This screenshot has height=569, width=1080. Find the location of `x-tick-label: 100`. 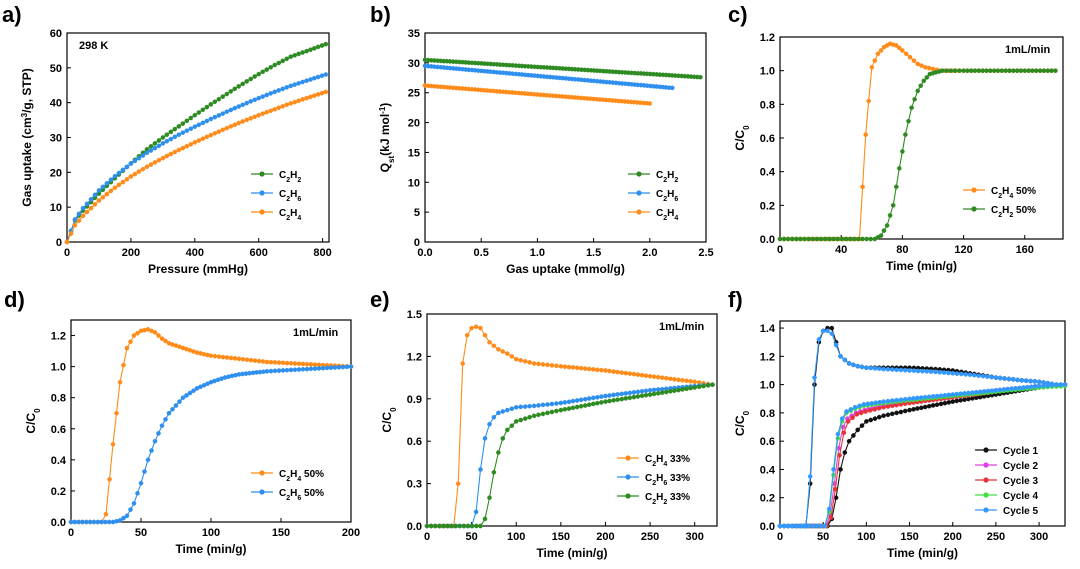

x-tick-label: 100 is located at coordinates (516, 537).